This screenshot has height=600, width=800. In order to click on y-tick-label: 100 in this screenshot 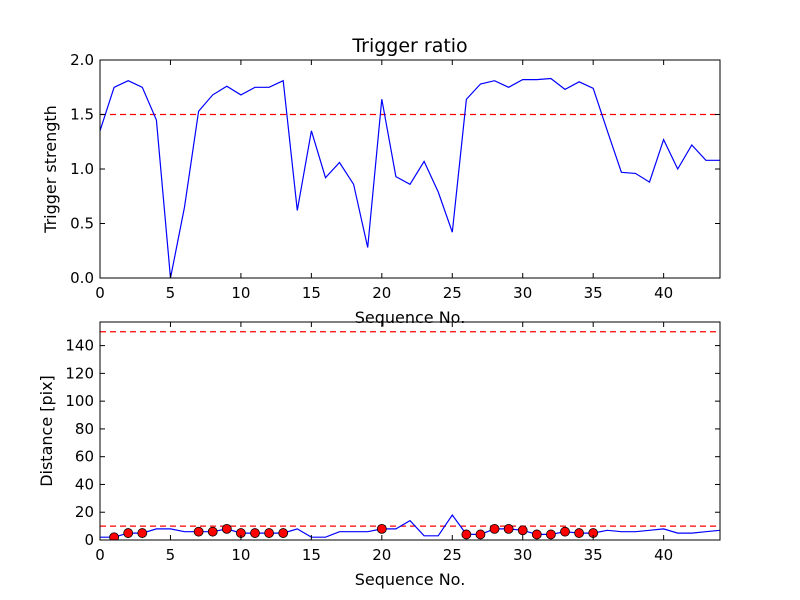, I will do `click(79, 401)`.